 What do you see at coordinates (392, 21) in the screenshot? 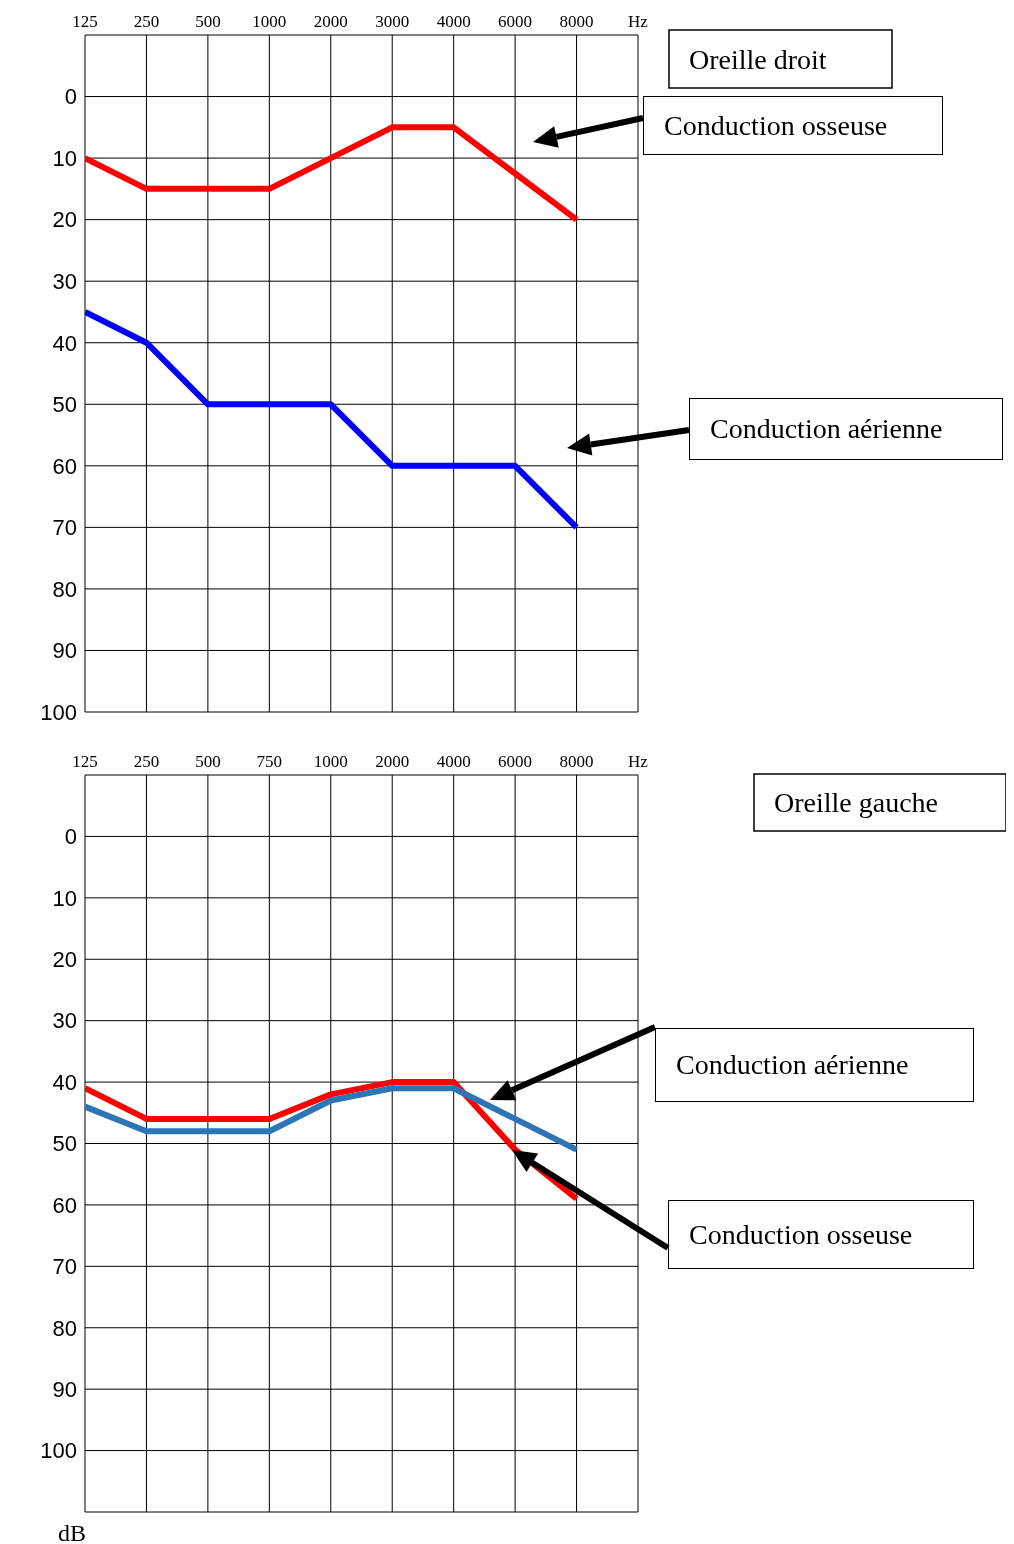
I see `x-tick-label: 3000` at bounding box center [392, 21].